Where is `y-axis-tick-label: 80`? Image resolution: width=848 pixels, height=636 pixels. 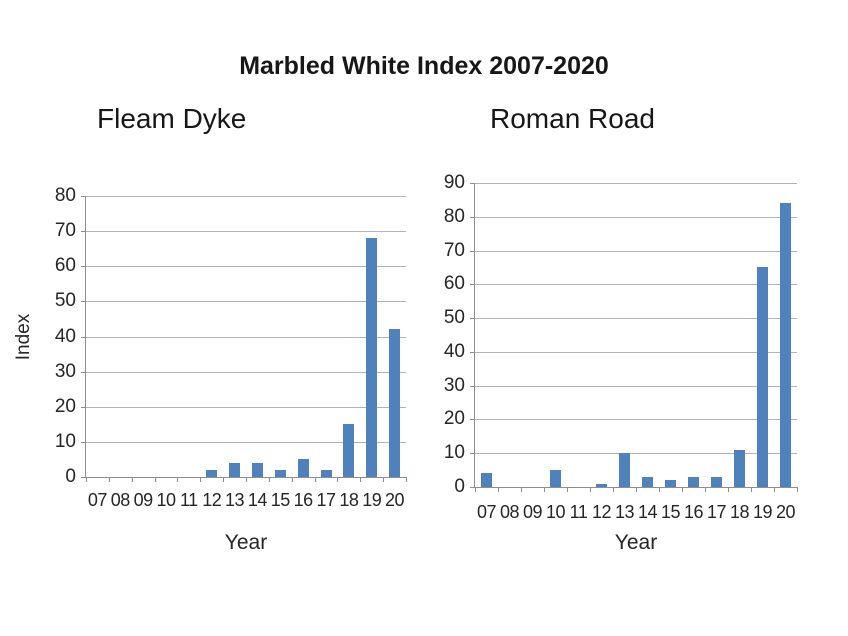 y-axis-tick-label: 80 is located at coordinates (454, 216).